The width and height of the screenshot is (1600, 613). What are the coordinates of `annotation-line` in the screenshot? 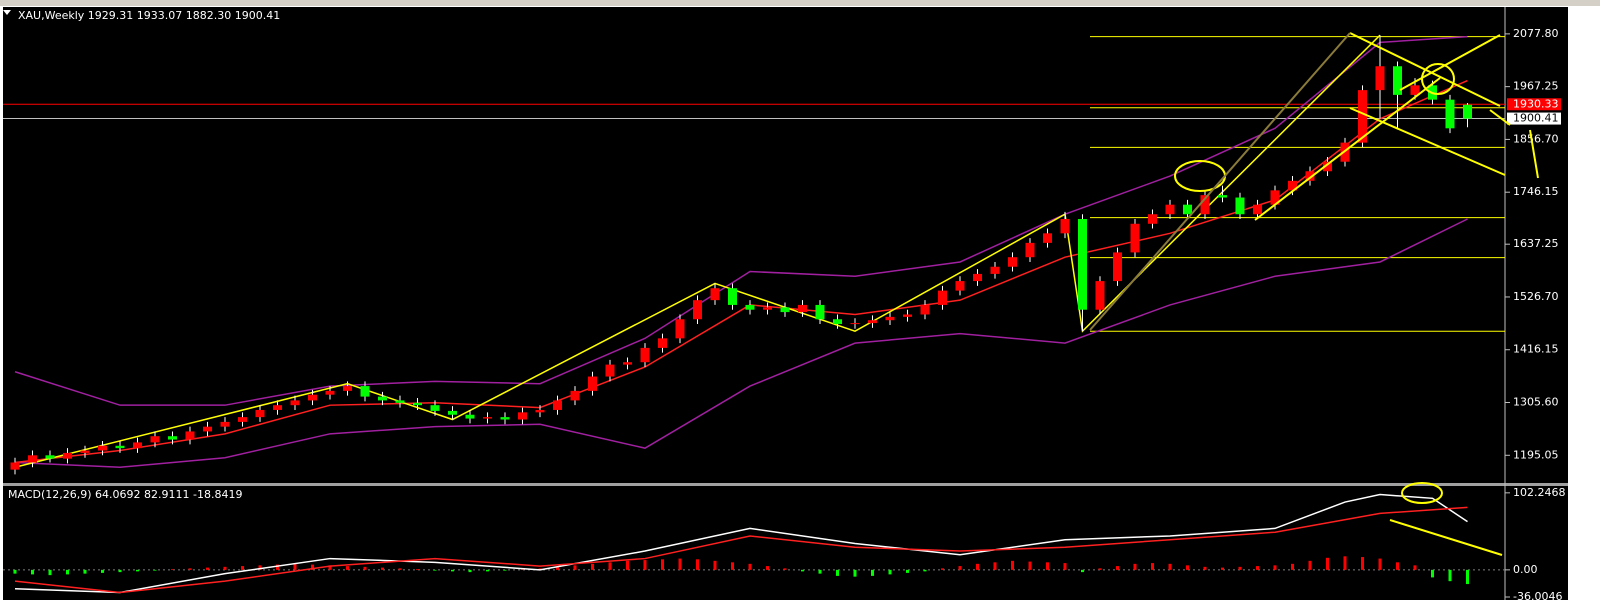 It's located at (1220, 181).